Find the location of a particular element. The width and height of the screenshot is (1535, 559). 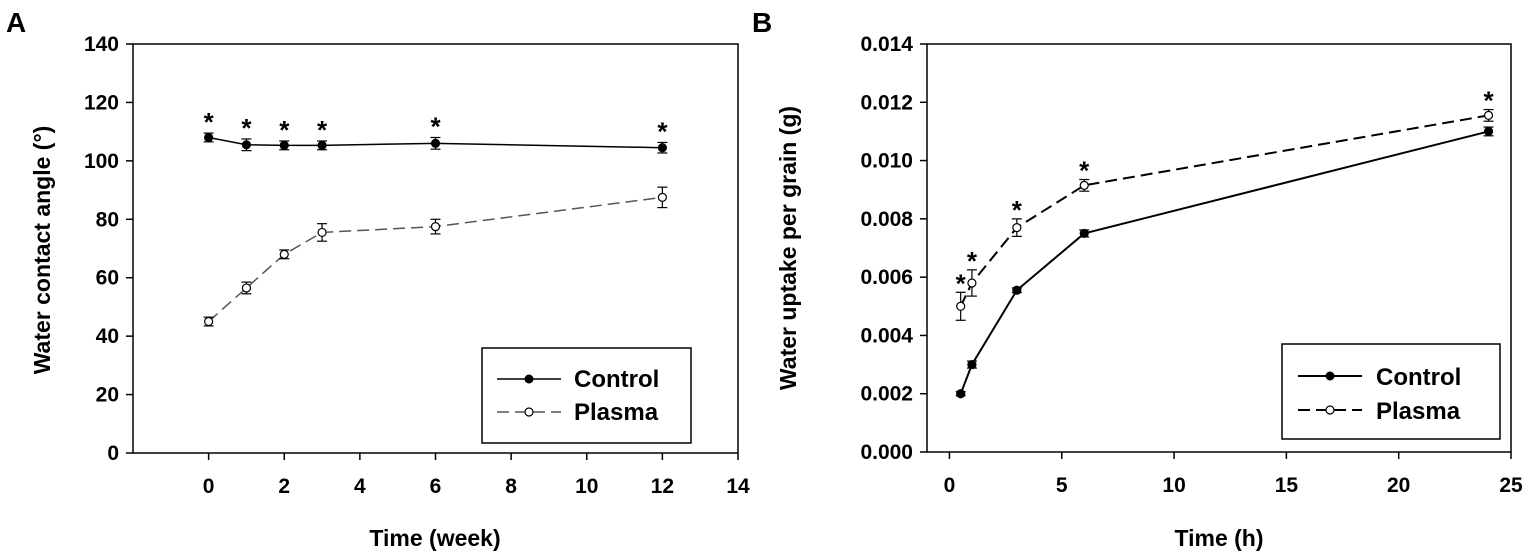

panel-b-legend-control-marker is located at coordinates (1330, 376).